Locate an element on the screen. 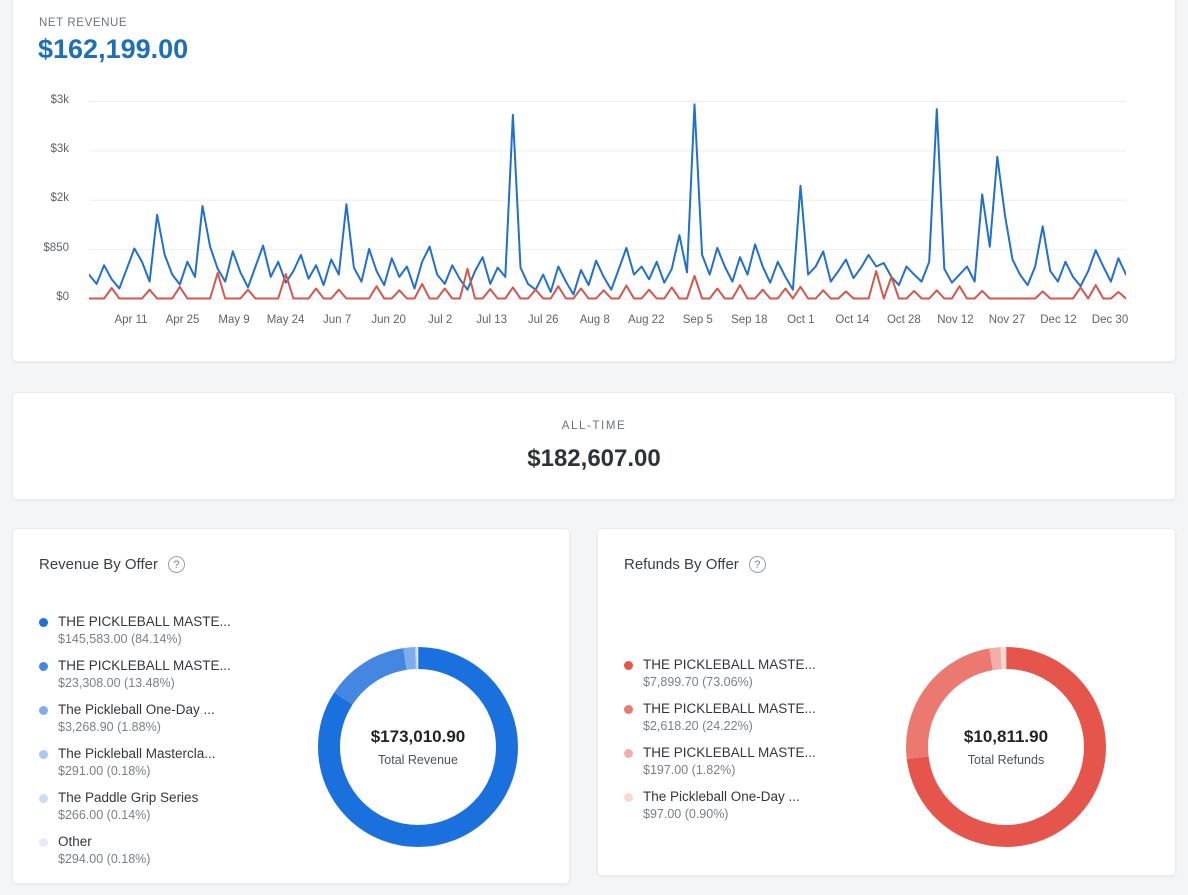  legend-item: The Paddle Grip Series $266.00 (0.14%) is located at coordinates (164, 806).